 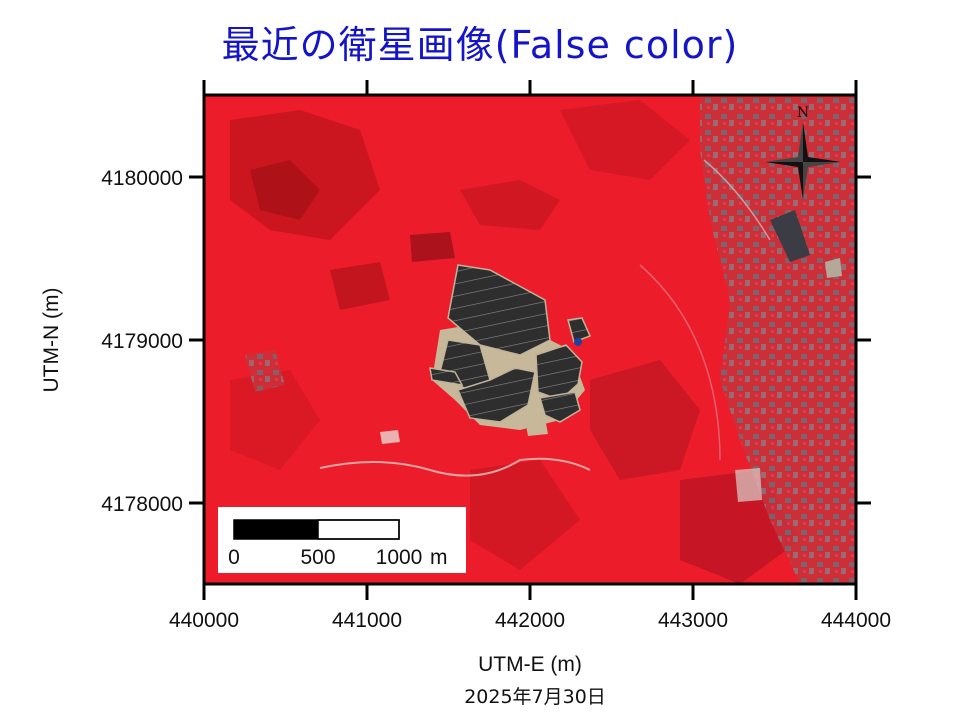 I want to click on y-axis-title: UTM-N (m), so click(x=51, y=340).